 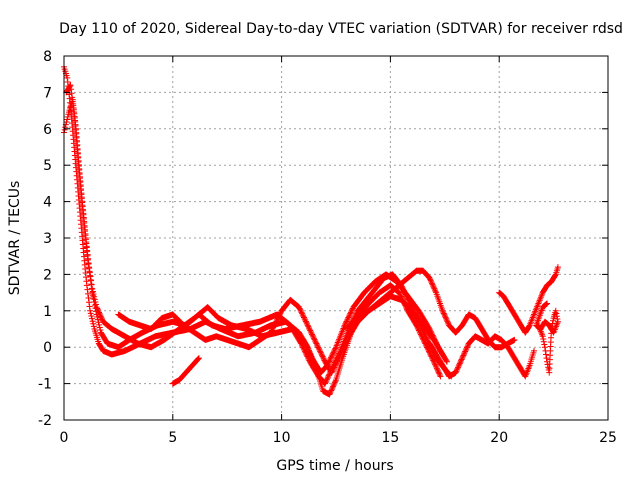 I want to click on series-sat-h, so click(x=528, y=300).